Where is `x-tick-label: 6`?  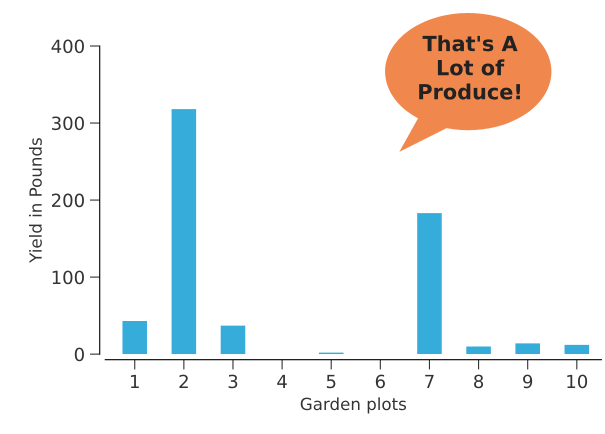 x-tick-label: 6 is located at coordinates (380, 381).